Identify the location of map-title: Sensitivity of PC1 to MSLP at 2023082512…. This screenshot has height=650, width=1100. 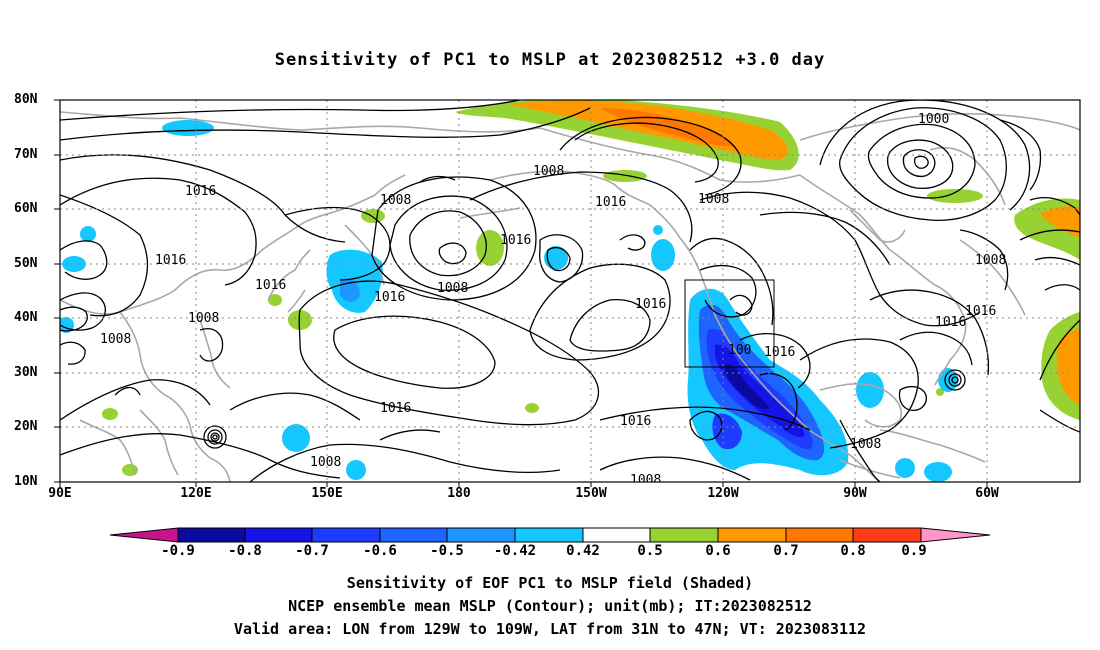
(550, 60).